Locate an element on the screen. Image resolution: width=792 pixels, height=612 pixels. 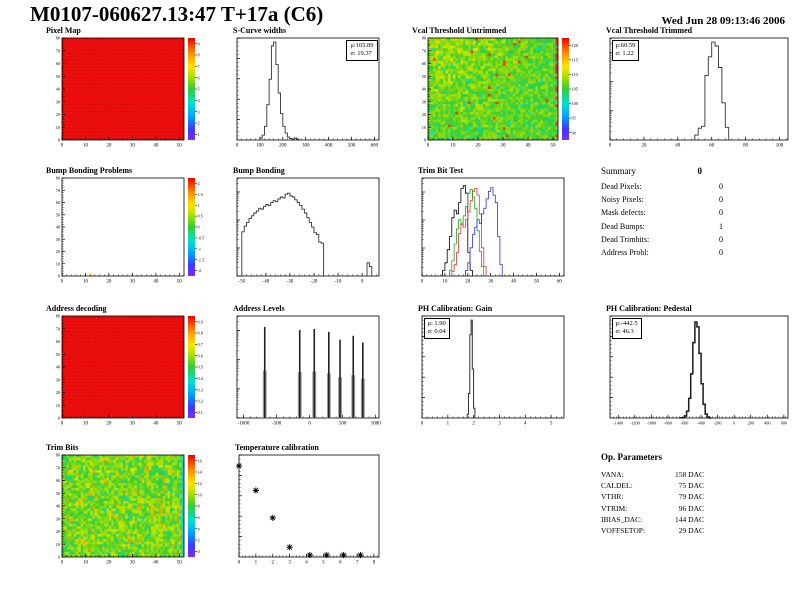
op-parameter-row: IBIAS_DAC: 144 DAC is located at coordinates (652, 519).